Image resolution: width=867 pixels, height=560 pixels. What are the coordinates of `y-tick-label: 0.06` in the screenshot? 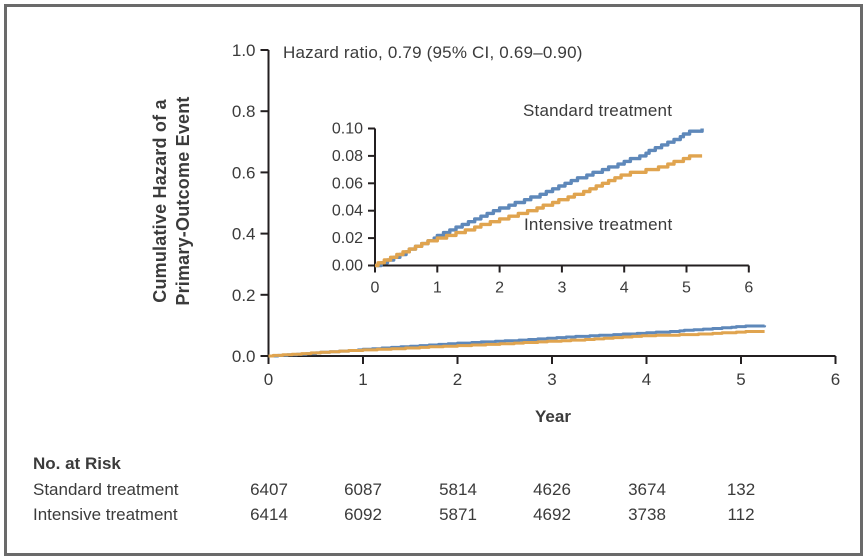 It's located at (347, 183).